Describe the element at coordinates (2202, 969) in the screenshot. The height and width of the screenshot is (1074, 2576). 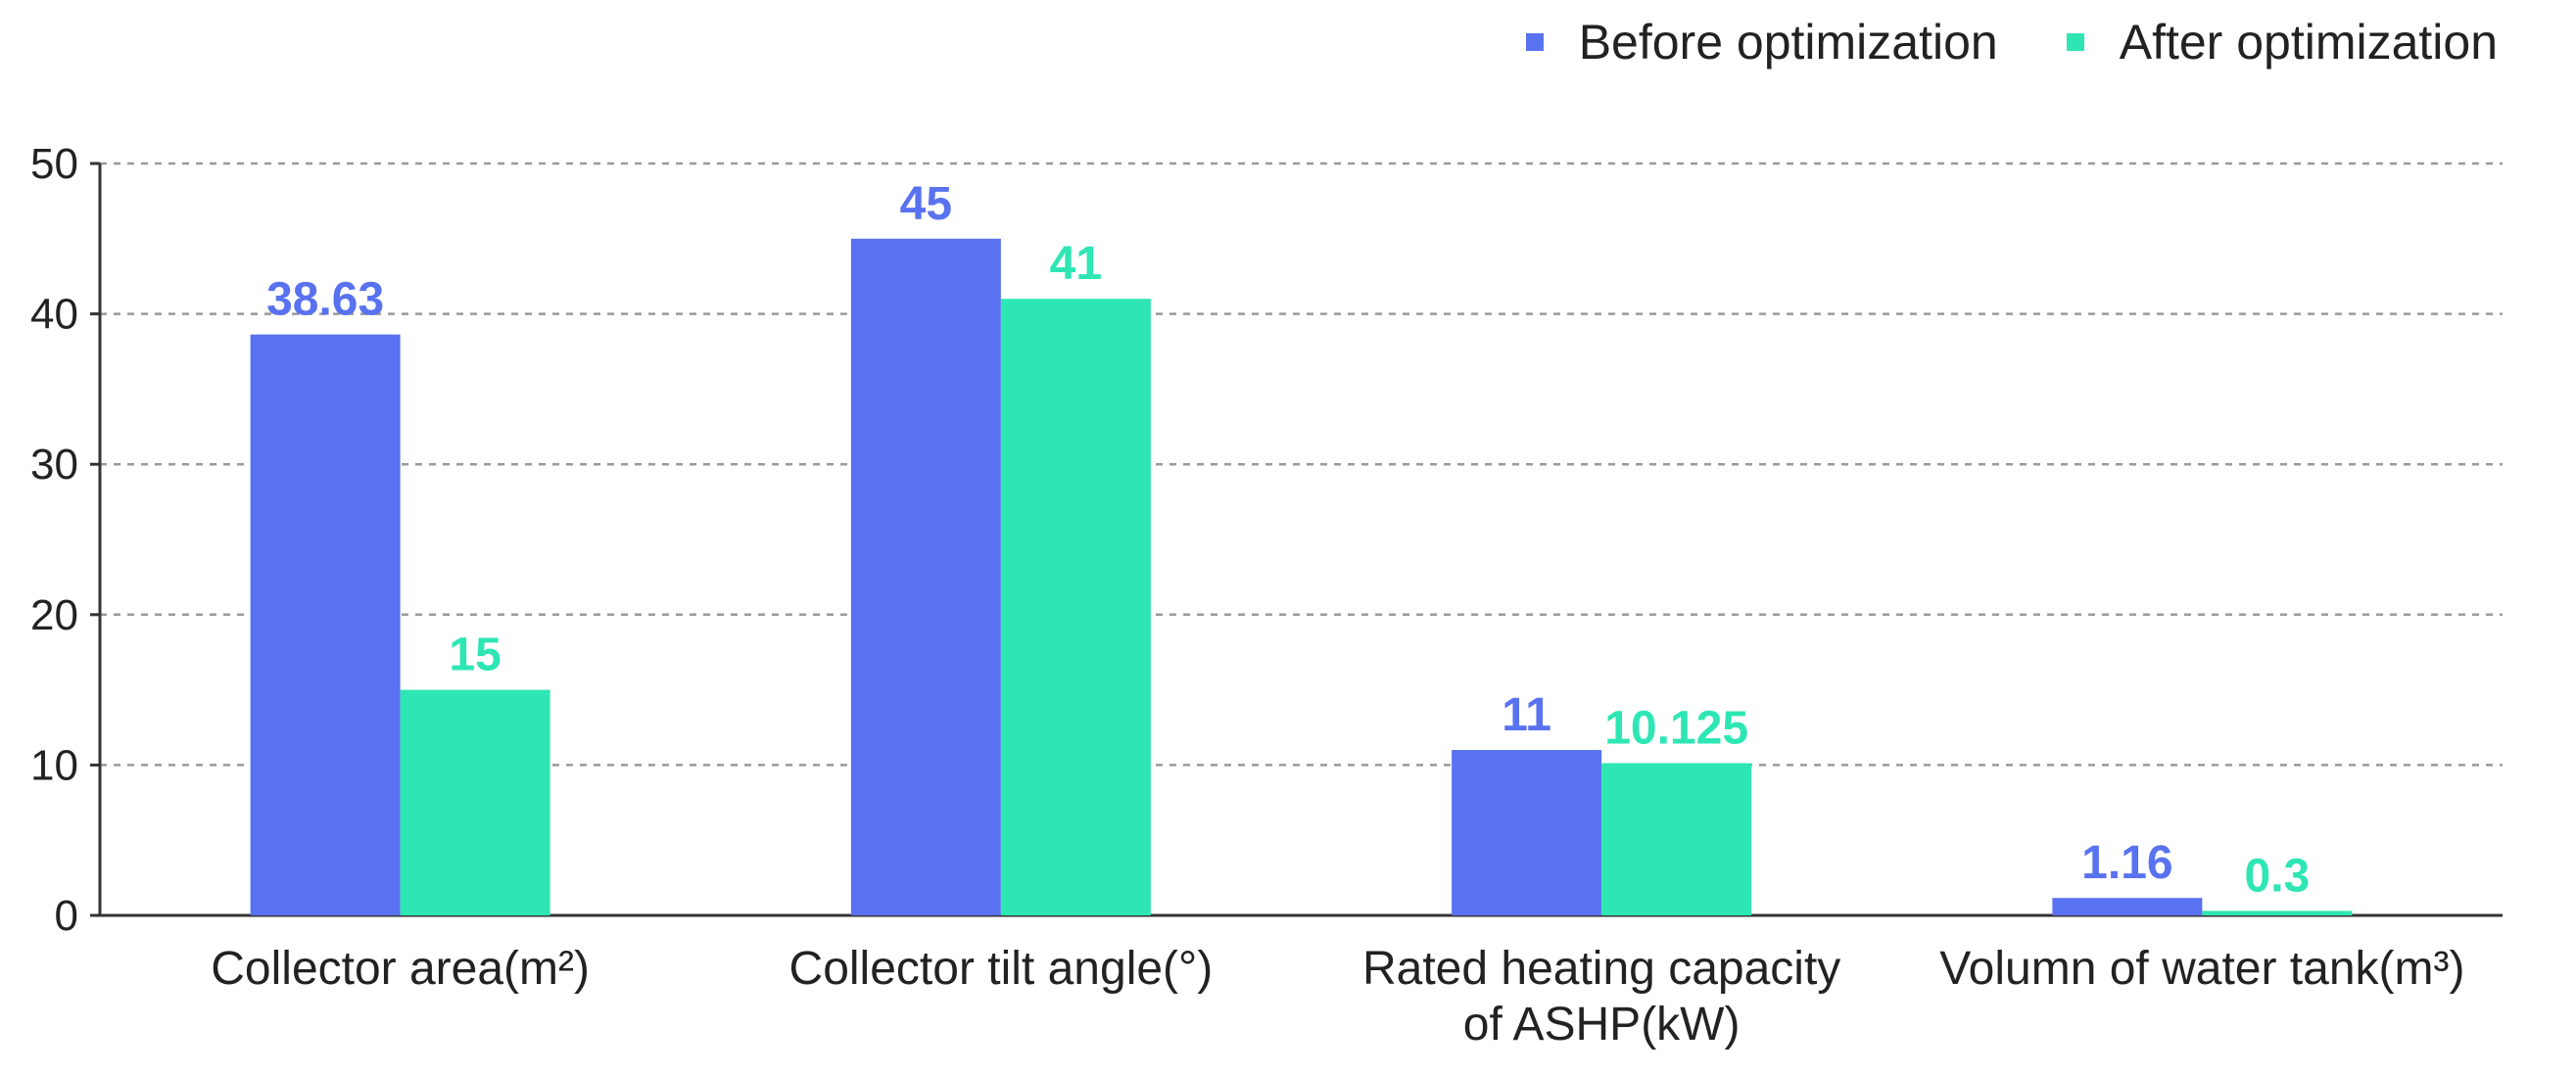
I see `x-category-label: Volumn of water tank(m³)` at that location.